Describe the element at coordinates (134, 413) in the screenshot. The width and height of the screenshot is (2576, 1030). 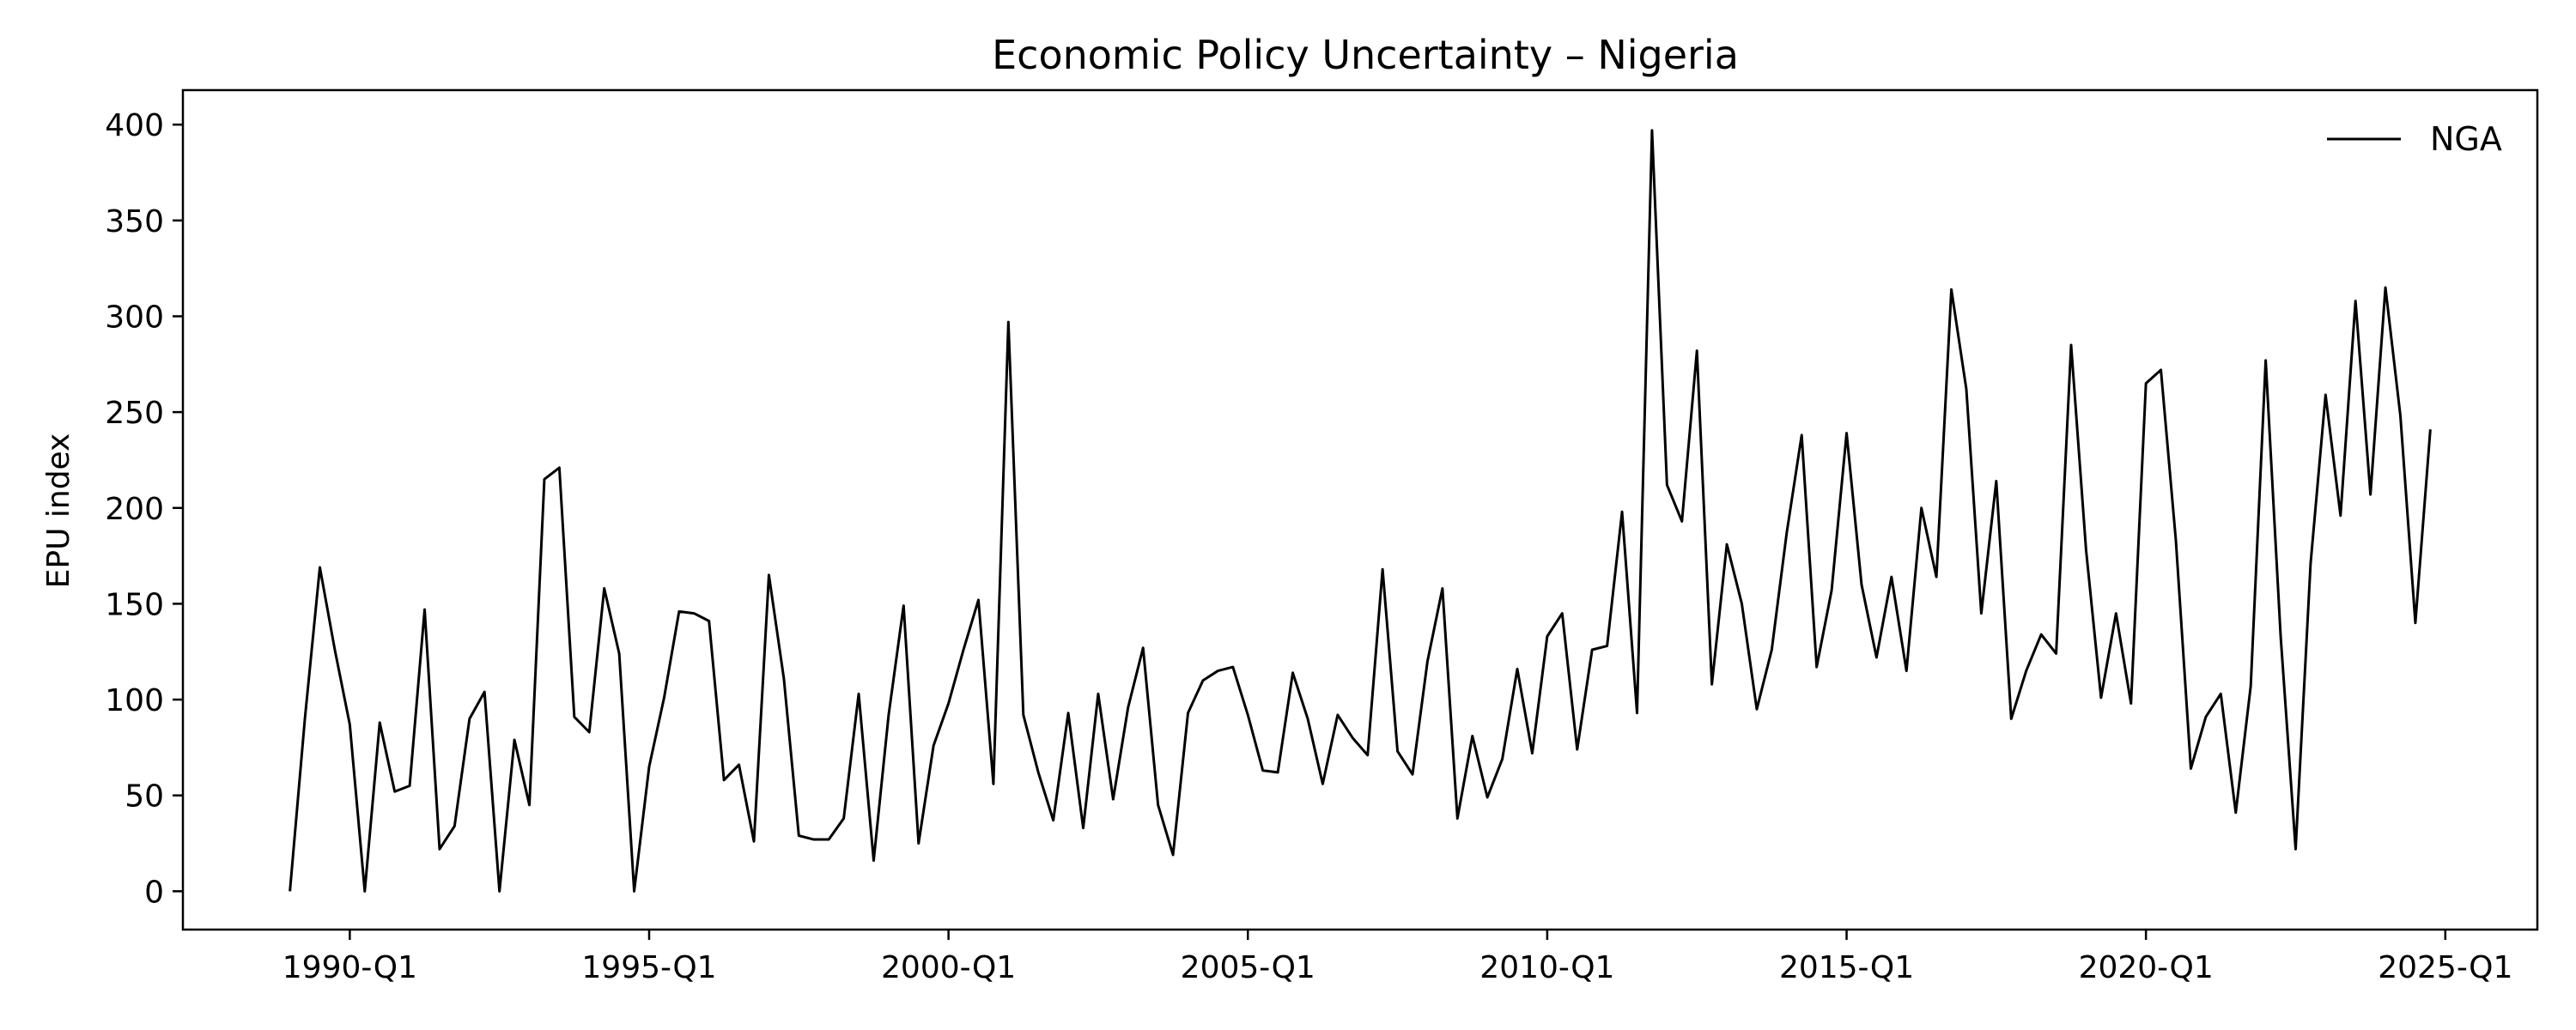
I see `y-tick-label: 250` at that location.